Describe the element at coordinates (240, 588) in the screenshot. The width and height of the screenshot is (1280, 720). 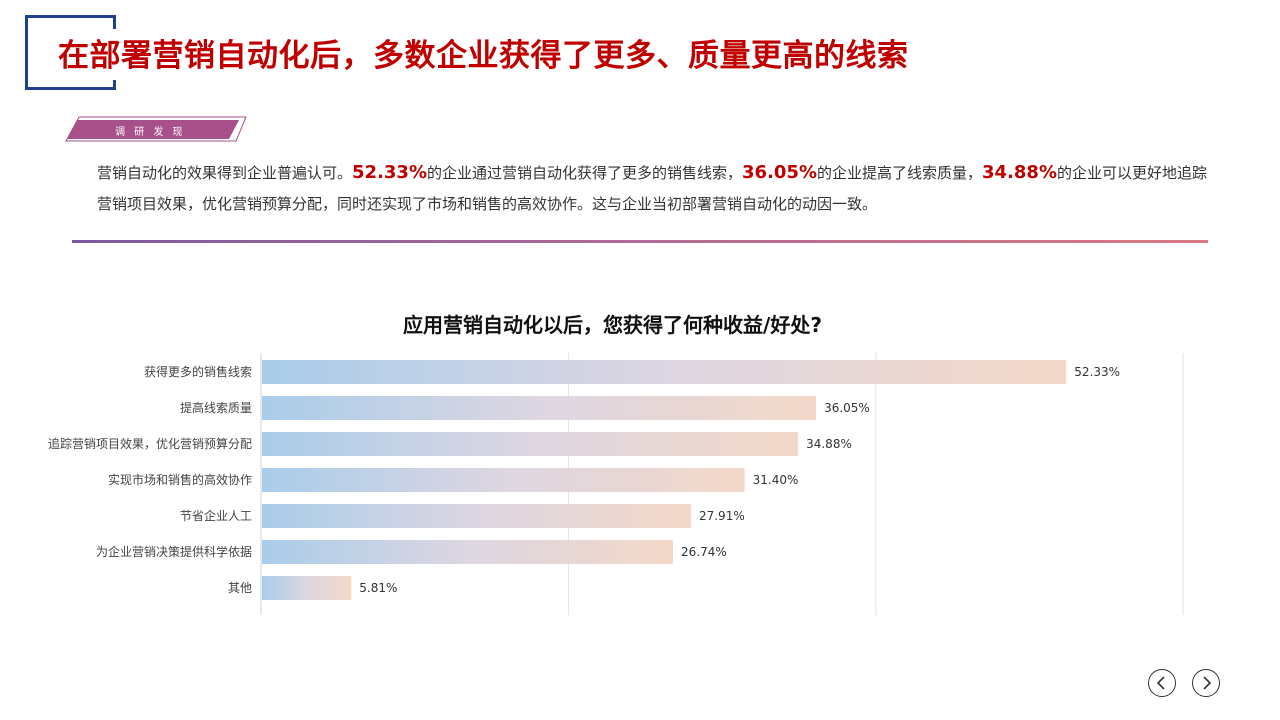
I see `category-label: 其他` at that location.